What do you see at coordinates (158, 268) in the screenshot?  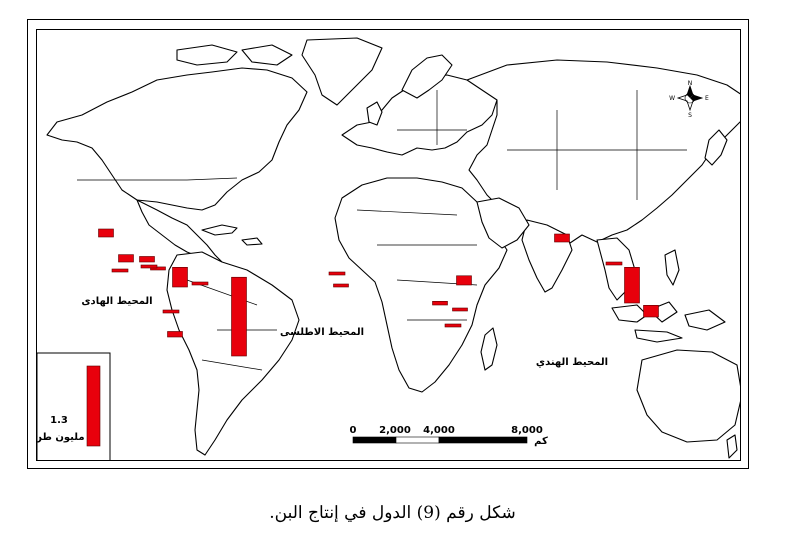 I see `production-bar-nicaragua` at bounding box center [158, 268].